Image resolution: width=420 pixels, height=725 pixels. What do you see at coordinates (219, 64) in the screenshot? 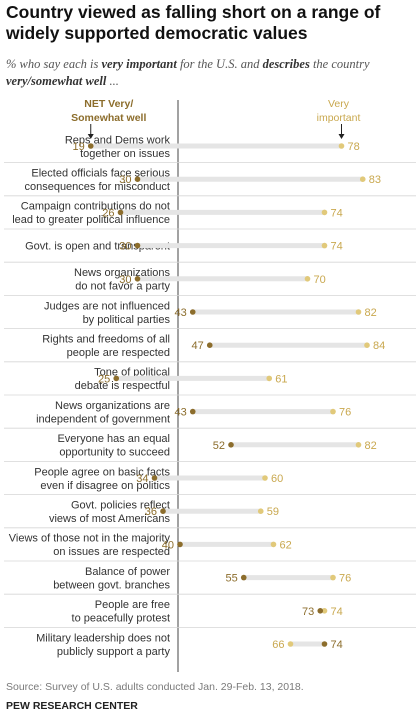
I see `subtitle-text-2: for the U.S. and` at bounding box center [219, 64].